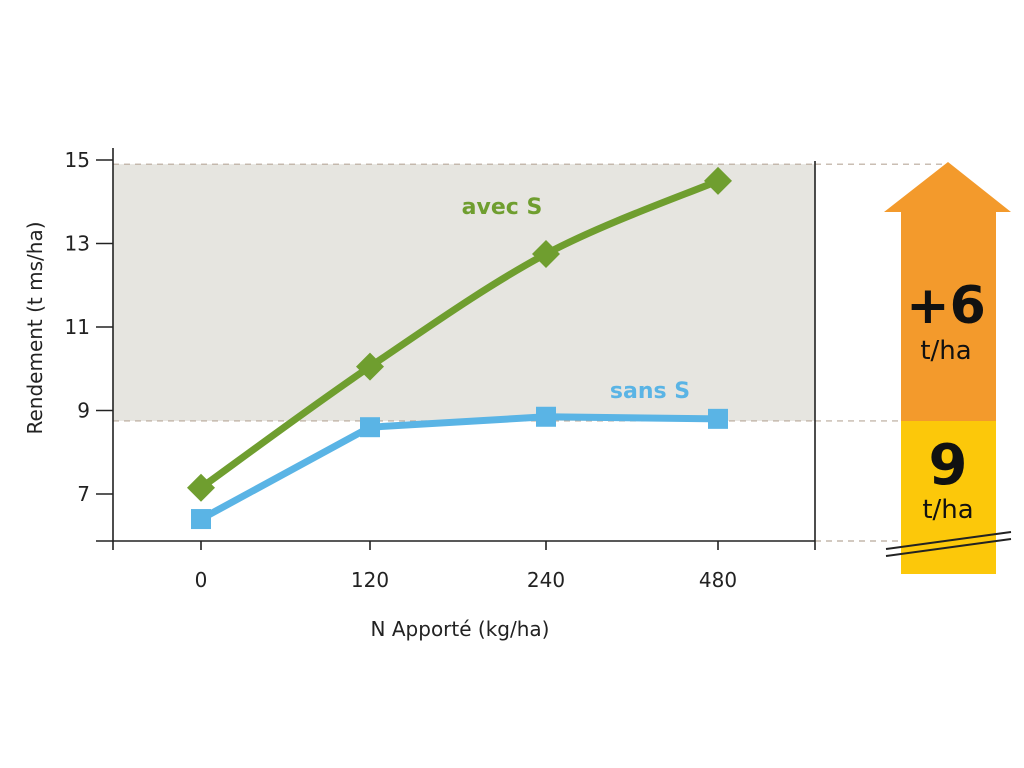 This screenshot has width=1024, height=768. Describe the element at coordinates (77, 160) in the screenshot. I see `y-tick-label-15: 15` at that location.